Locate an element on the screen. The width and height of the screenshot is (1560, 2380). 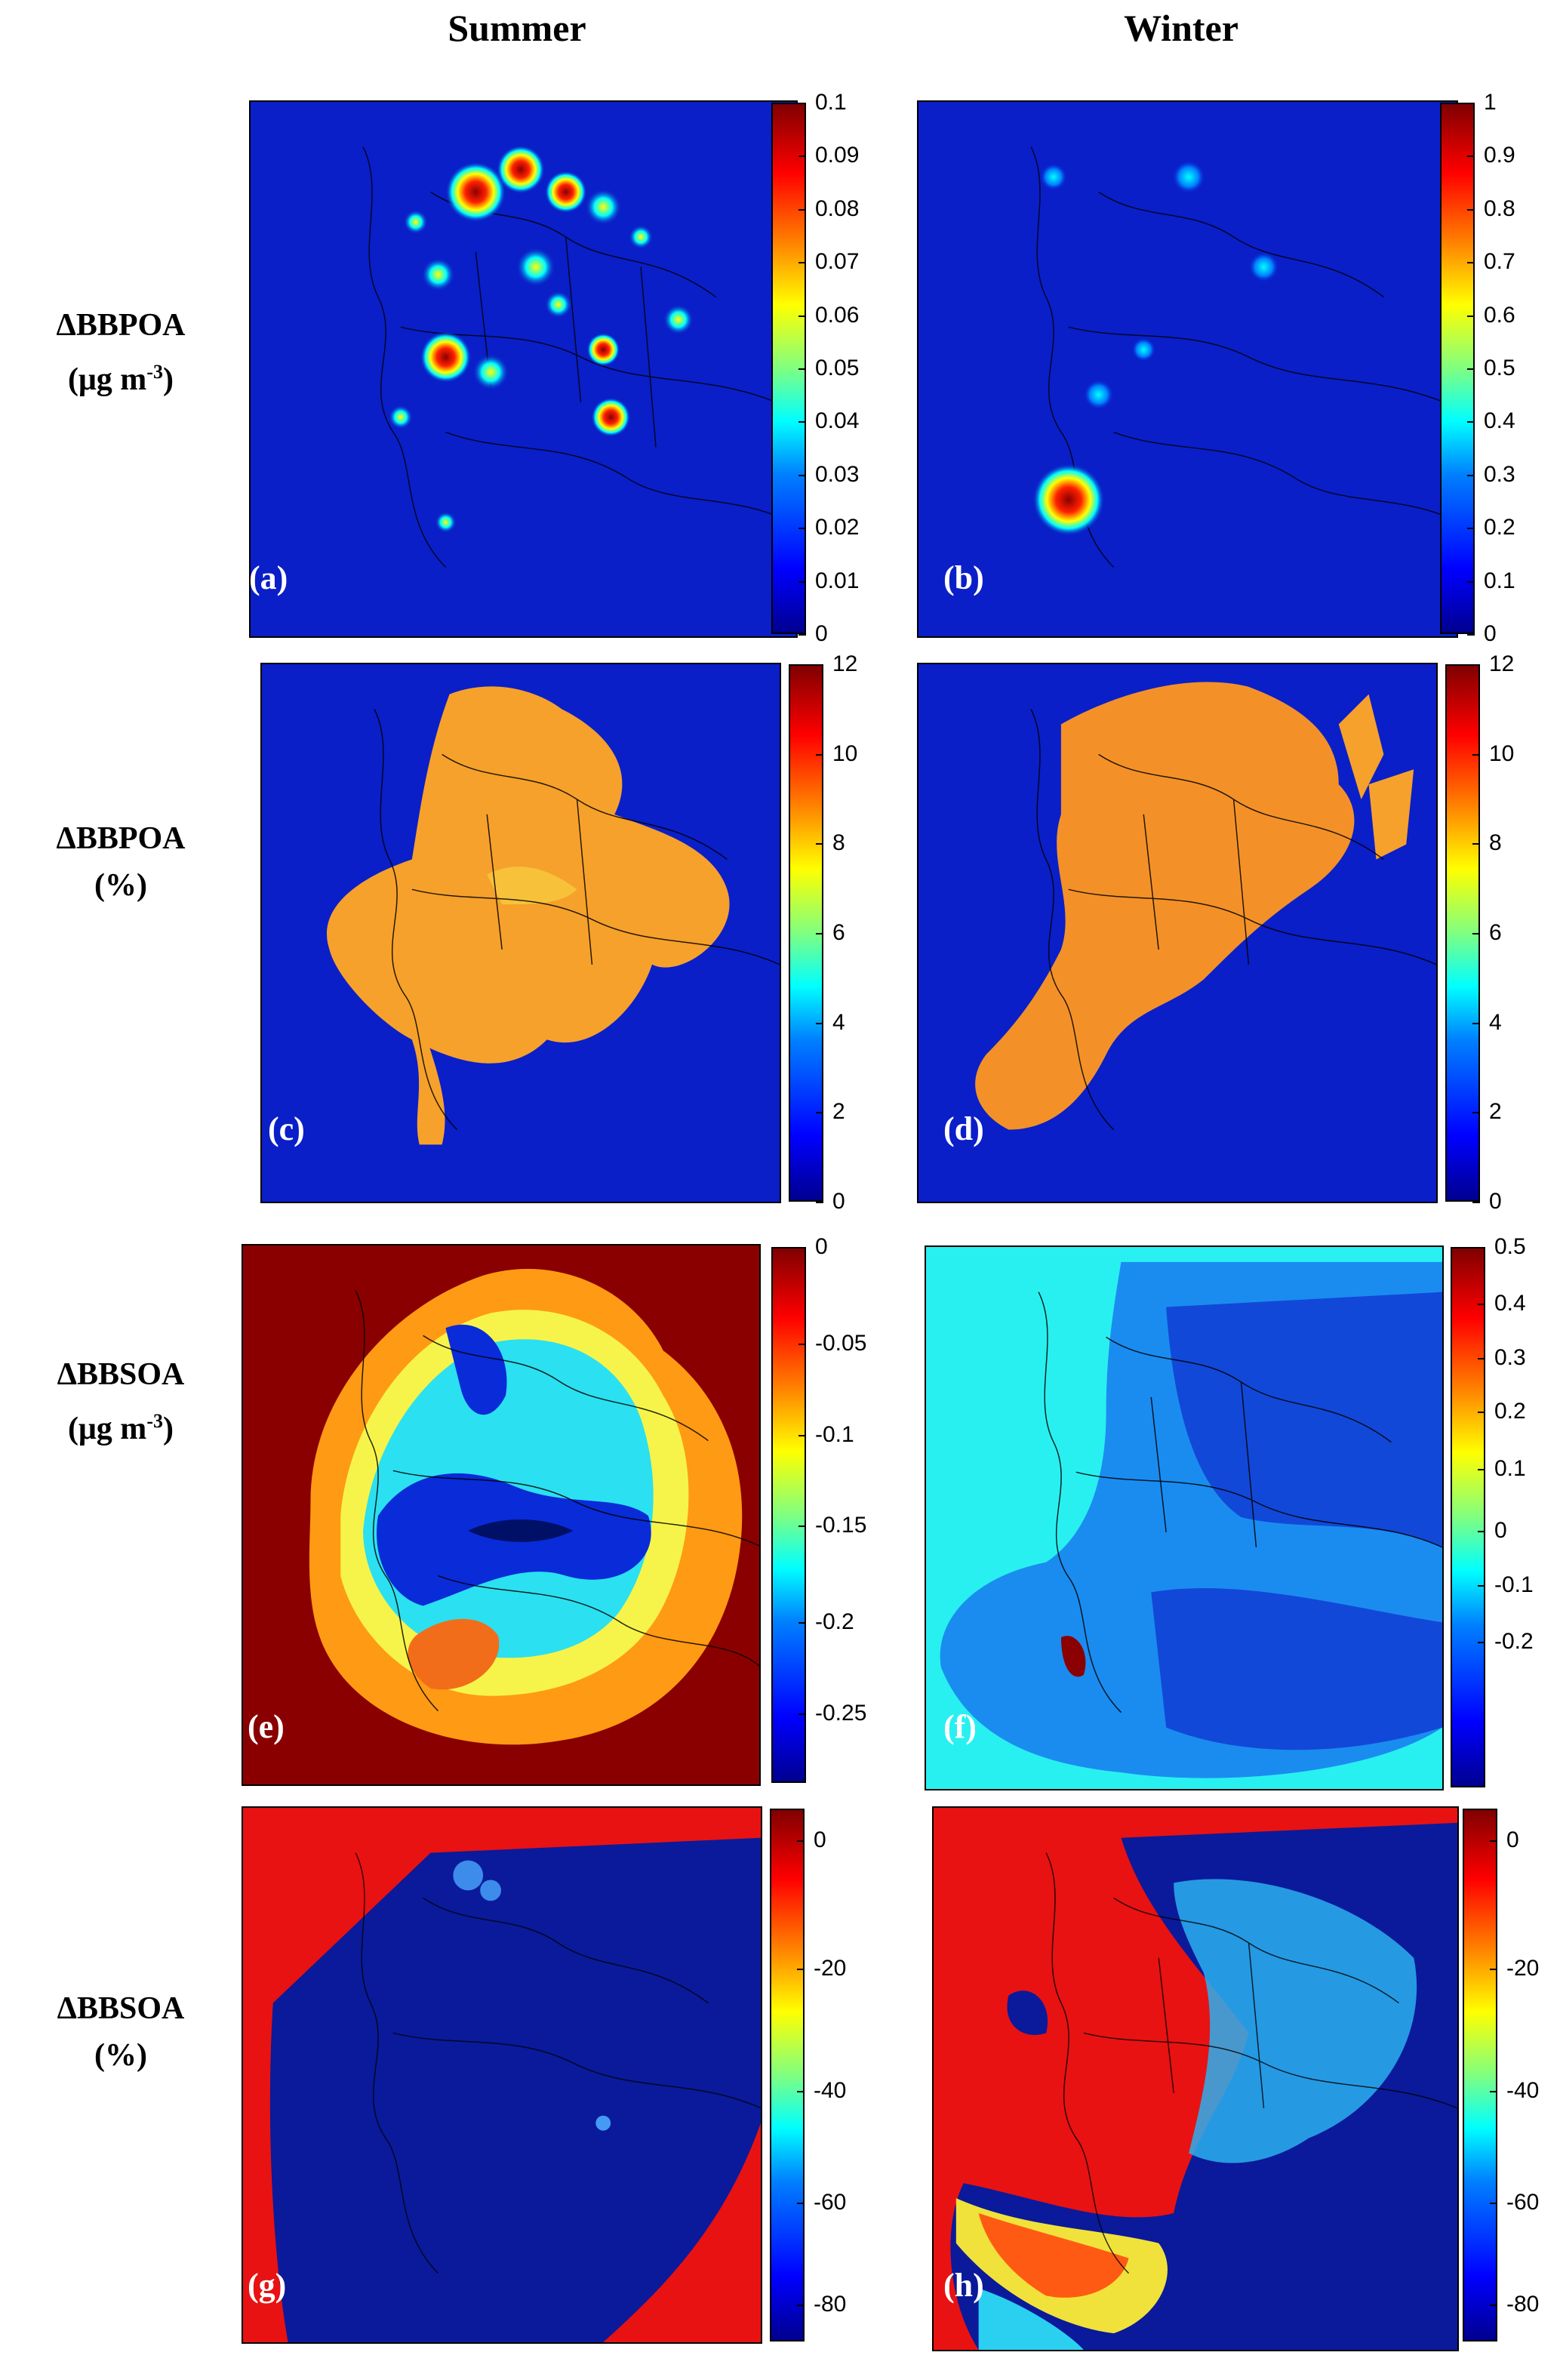
panel-label-b: (b) is located at coordinates (964, 577).